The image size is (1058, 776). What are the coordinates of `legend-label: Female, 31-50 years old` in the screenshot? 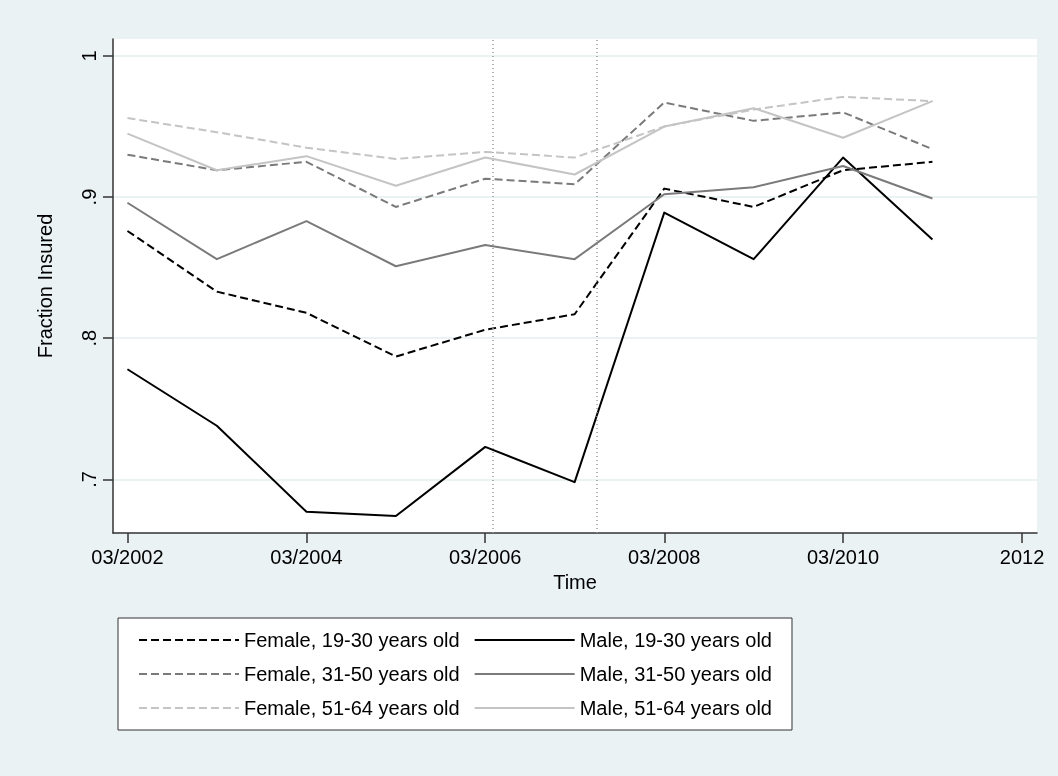 It's located at (352, 674).